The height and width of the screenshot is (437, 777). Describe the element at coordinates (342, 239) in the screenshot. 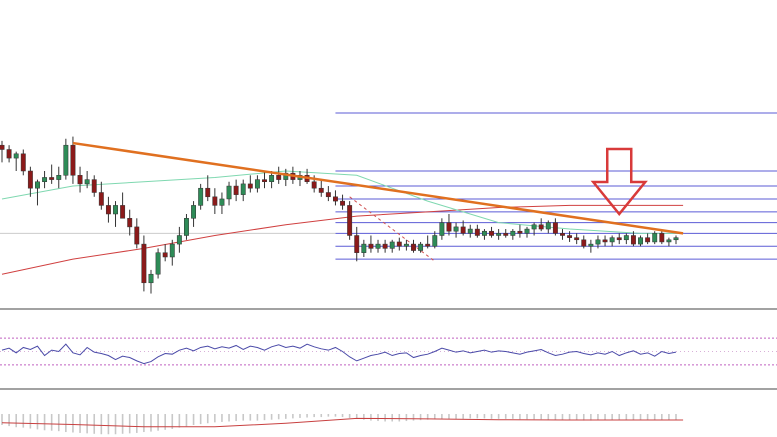

I see `slow-moving-average-line` at that location.